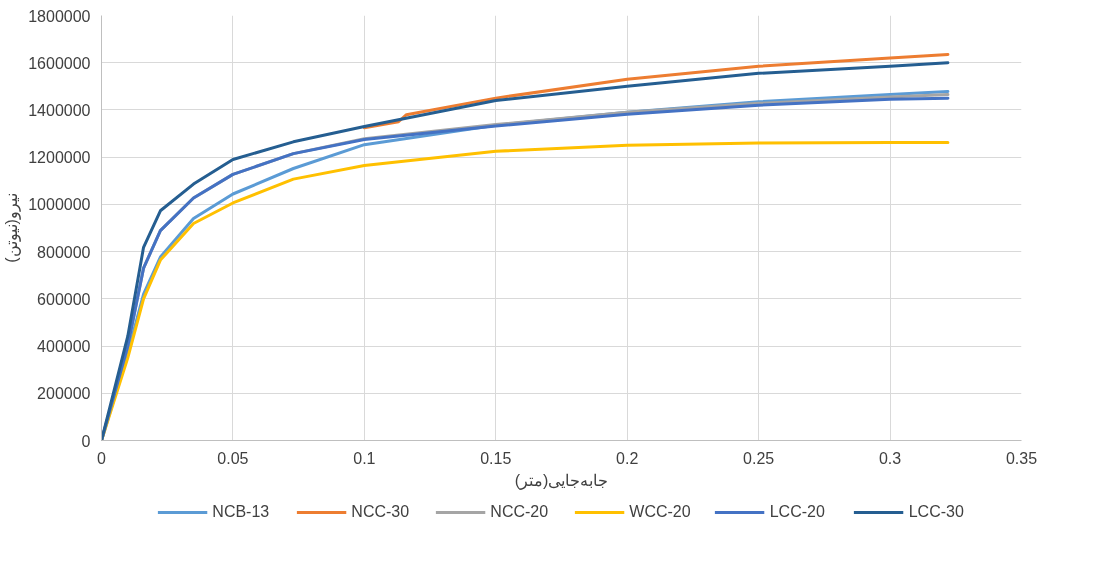 The height and width of the screenshot is (562, 1094). Describe the element at coordinates (520, 512) in the screenshot. I see `legend-label: NCC-20` at that location.